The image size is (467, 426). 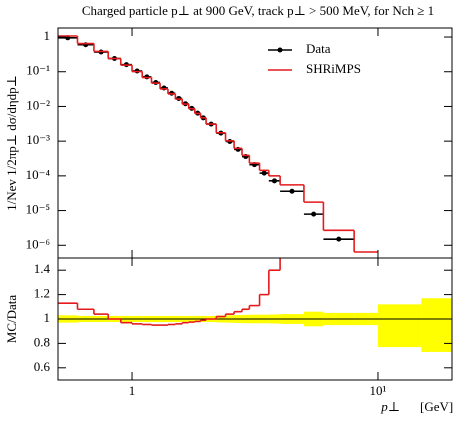 What do you see at coordinates (318, 48) in the screenshot?
I see `legend-label: Data` at bounding box center [318, 48].